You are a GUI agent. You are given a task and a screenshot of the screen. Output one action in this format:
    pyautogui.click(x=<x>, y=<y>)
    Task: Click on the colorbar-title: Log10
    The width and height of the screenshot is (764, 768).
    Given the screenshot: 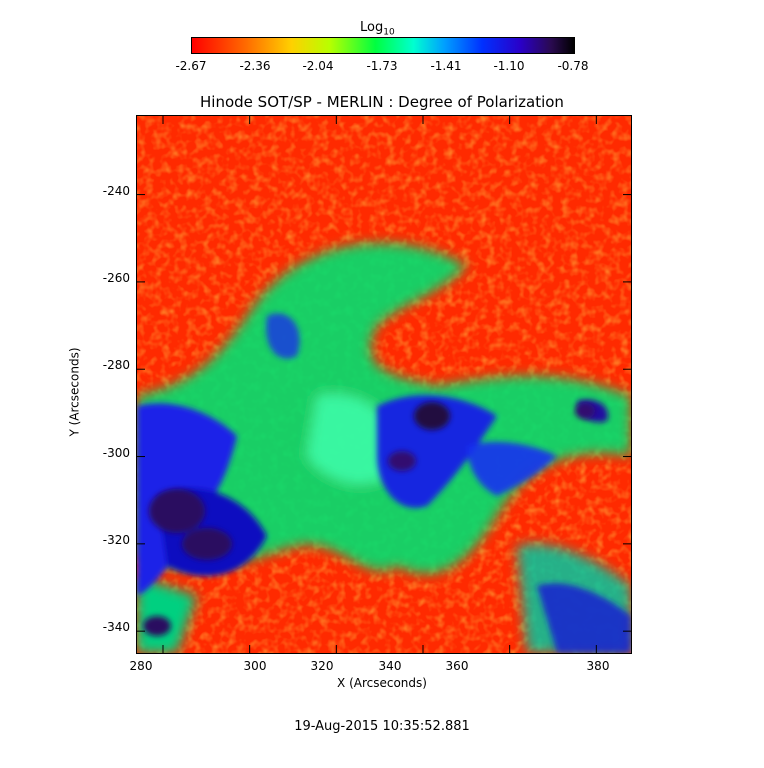 What is the action you would take?
    pyautogui.click(x=377, y=29)
    